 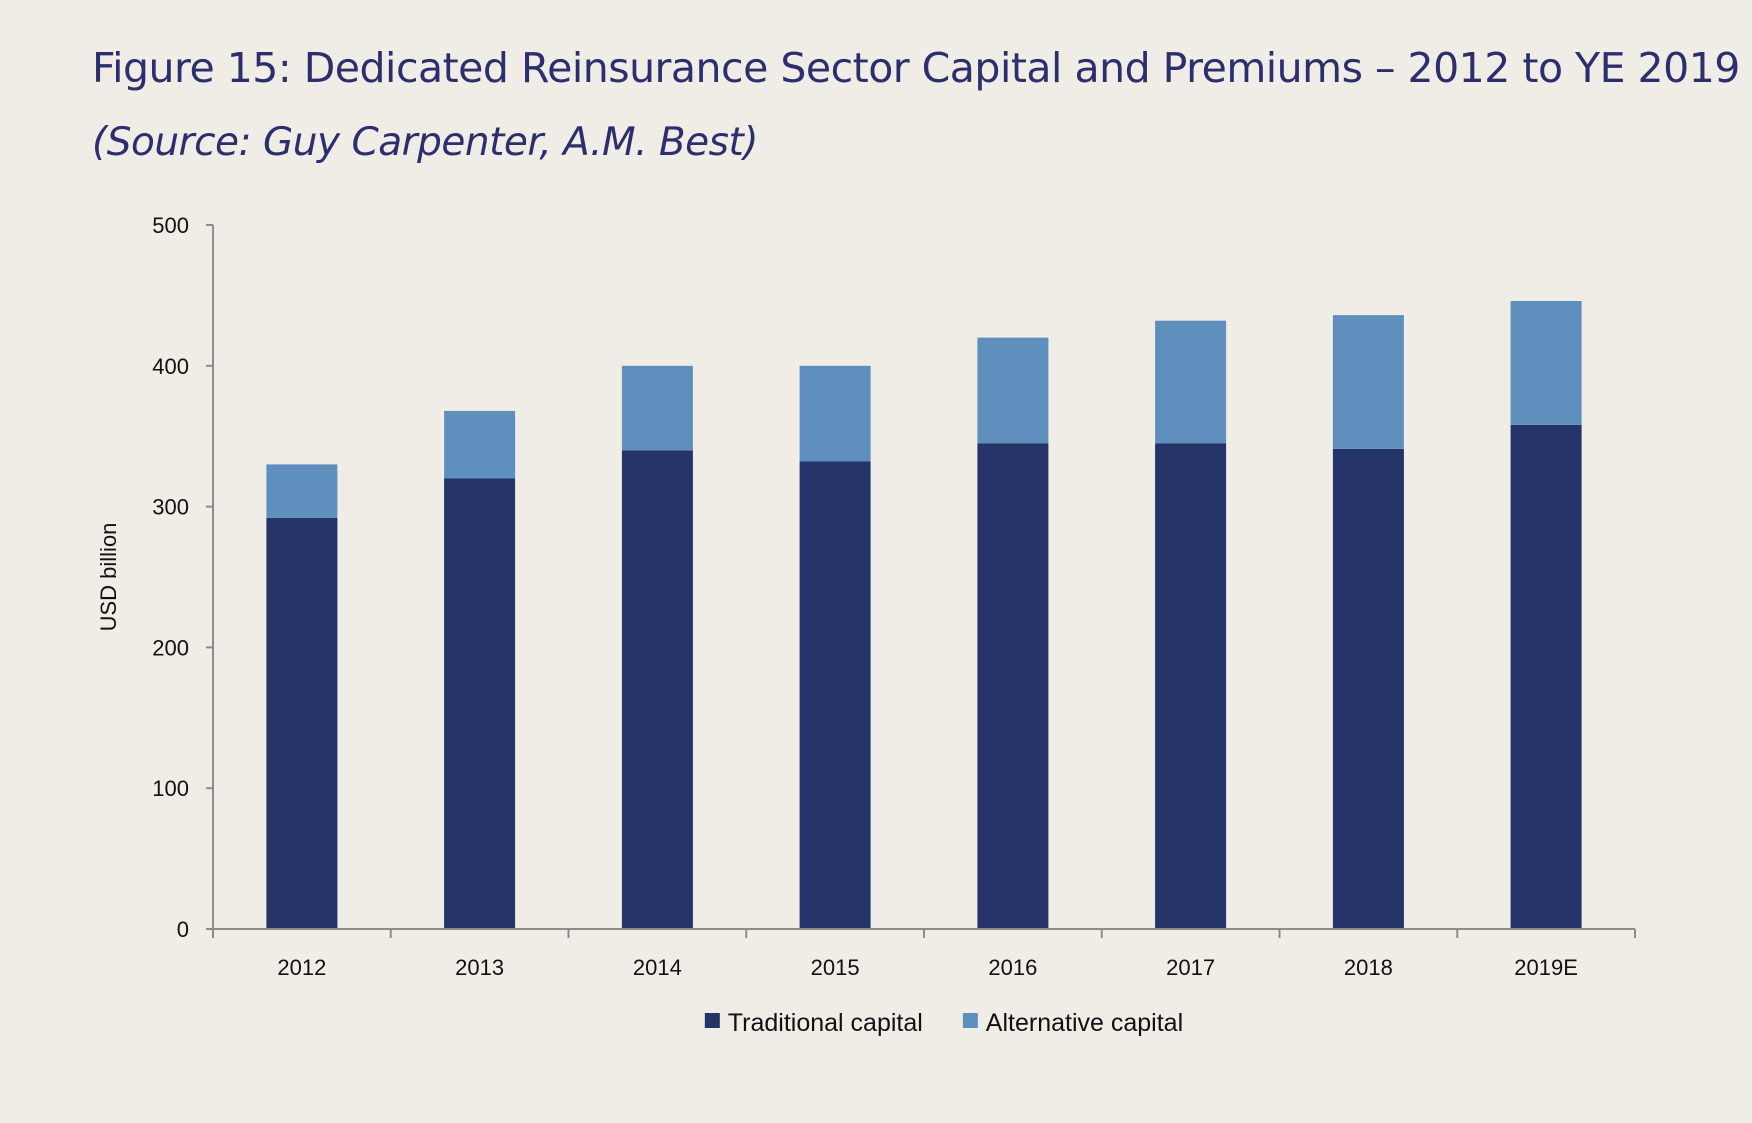 I want to click on bar-traditional-capital-2019e, so click(x=1546, y=676).